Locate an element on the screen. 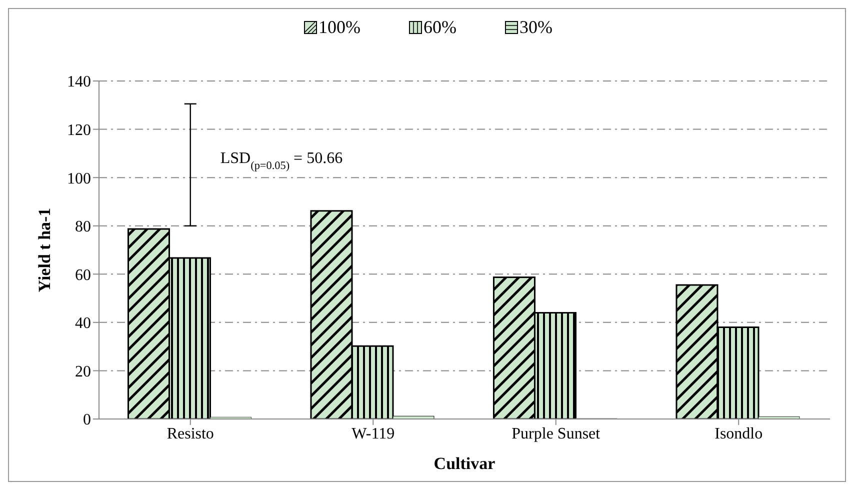 The height and width of the screenshot is (490, 854). y-tick-label: 40 is located at coordinates (83, 323).